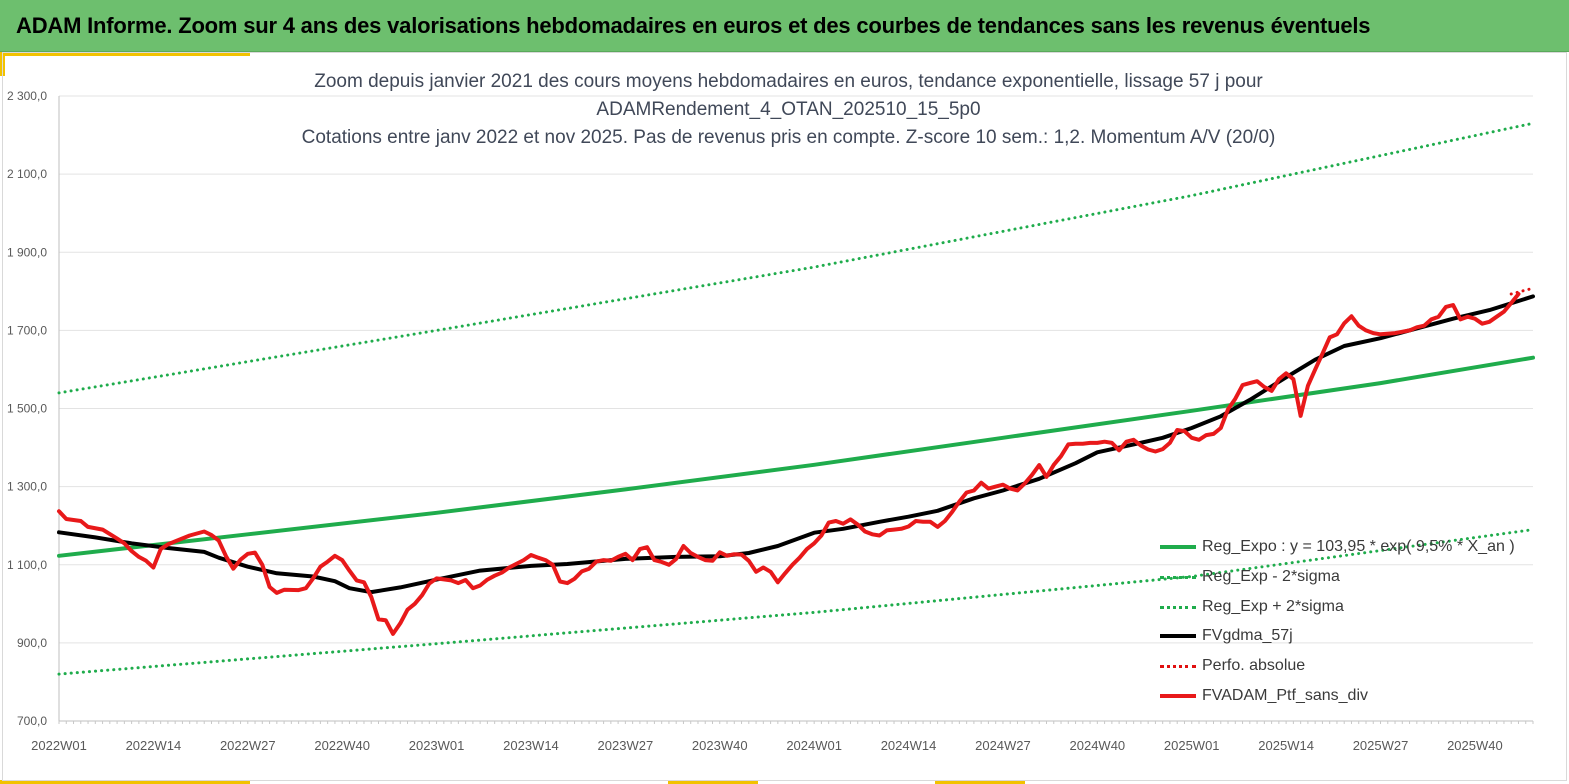 This screenshot has height=784, width=1569. Describe the element at coordinates (626, 745) in the screenshot. I see `x-tick-label: 2023W27` at that location.